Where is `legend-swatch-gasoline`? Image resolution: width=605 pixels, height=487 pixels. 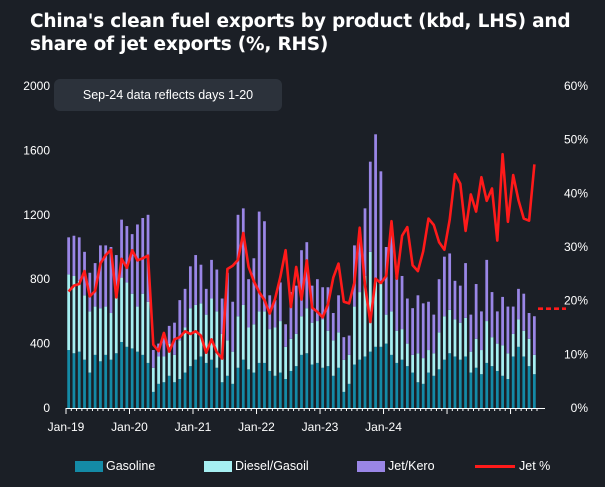
legend-swatch-gasoline is located at coordinates (89, 467).